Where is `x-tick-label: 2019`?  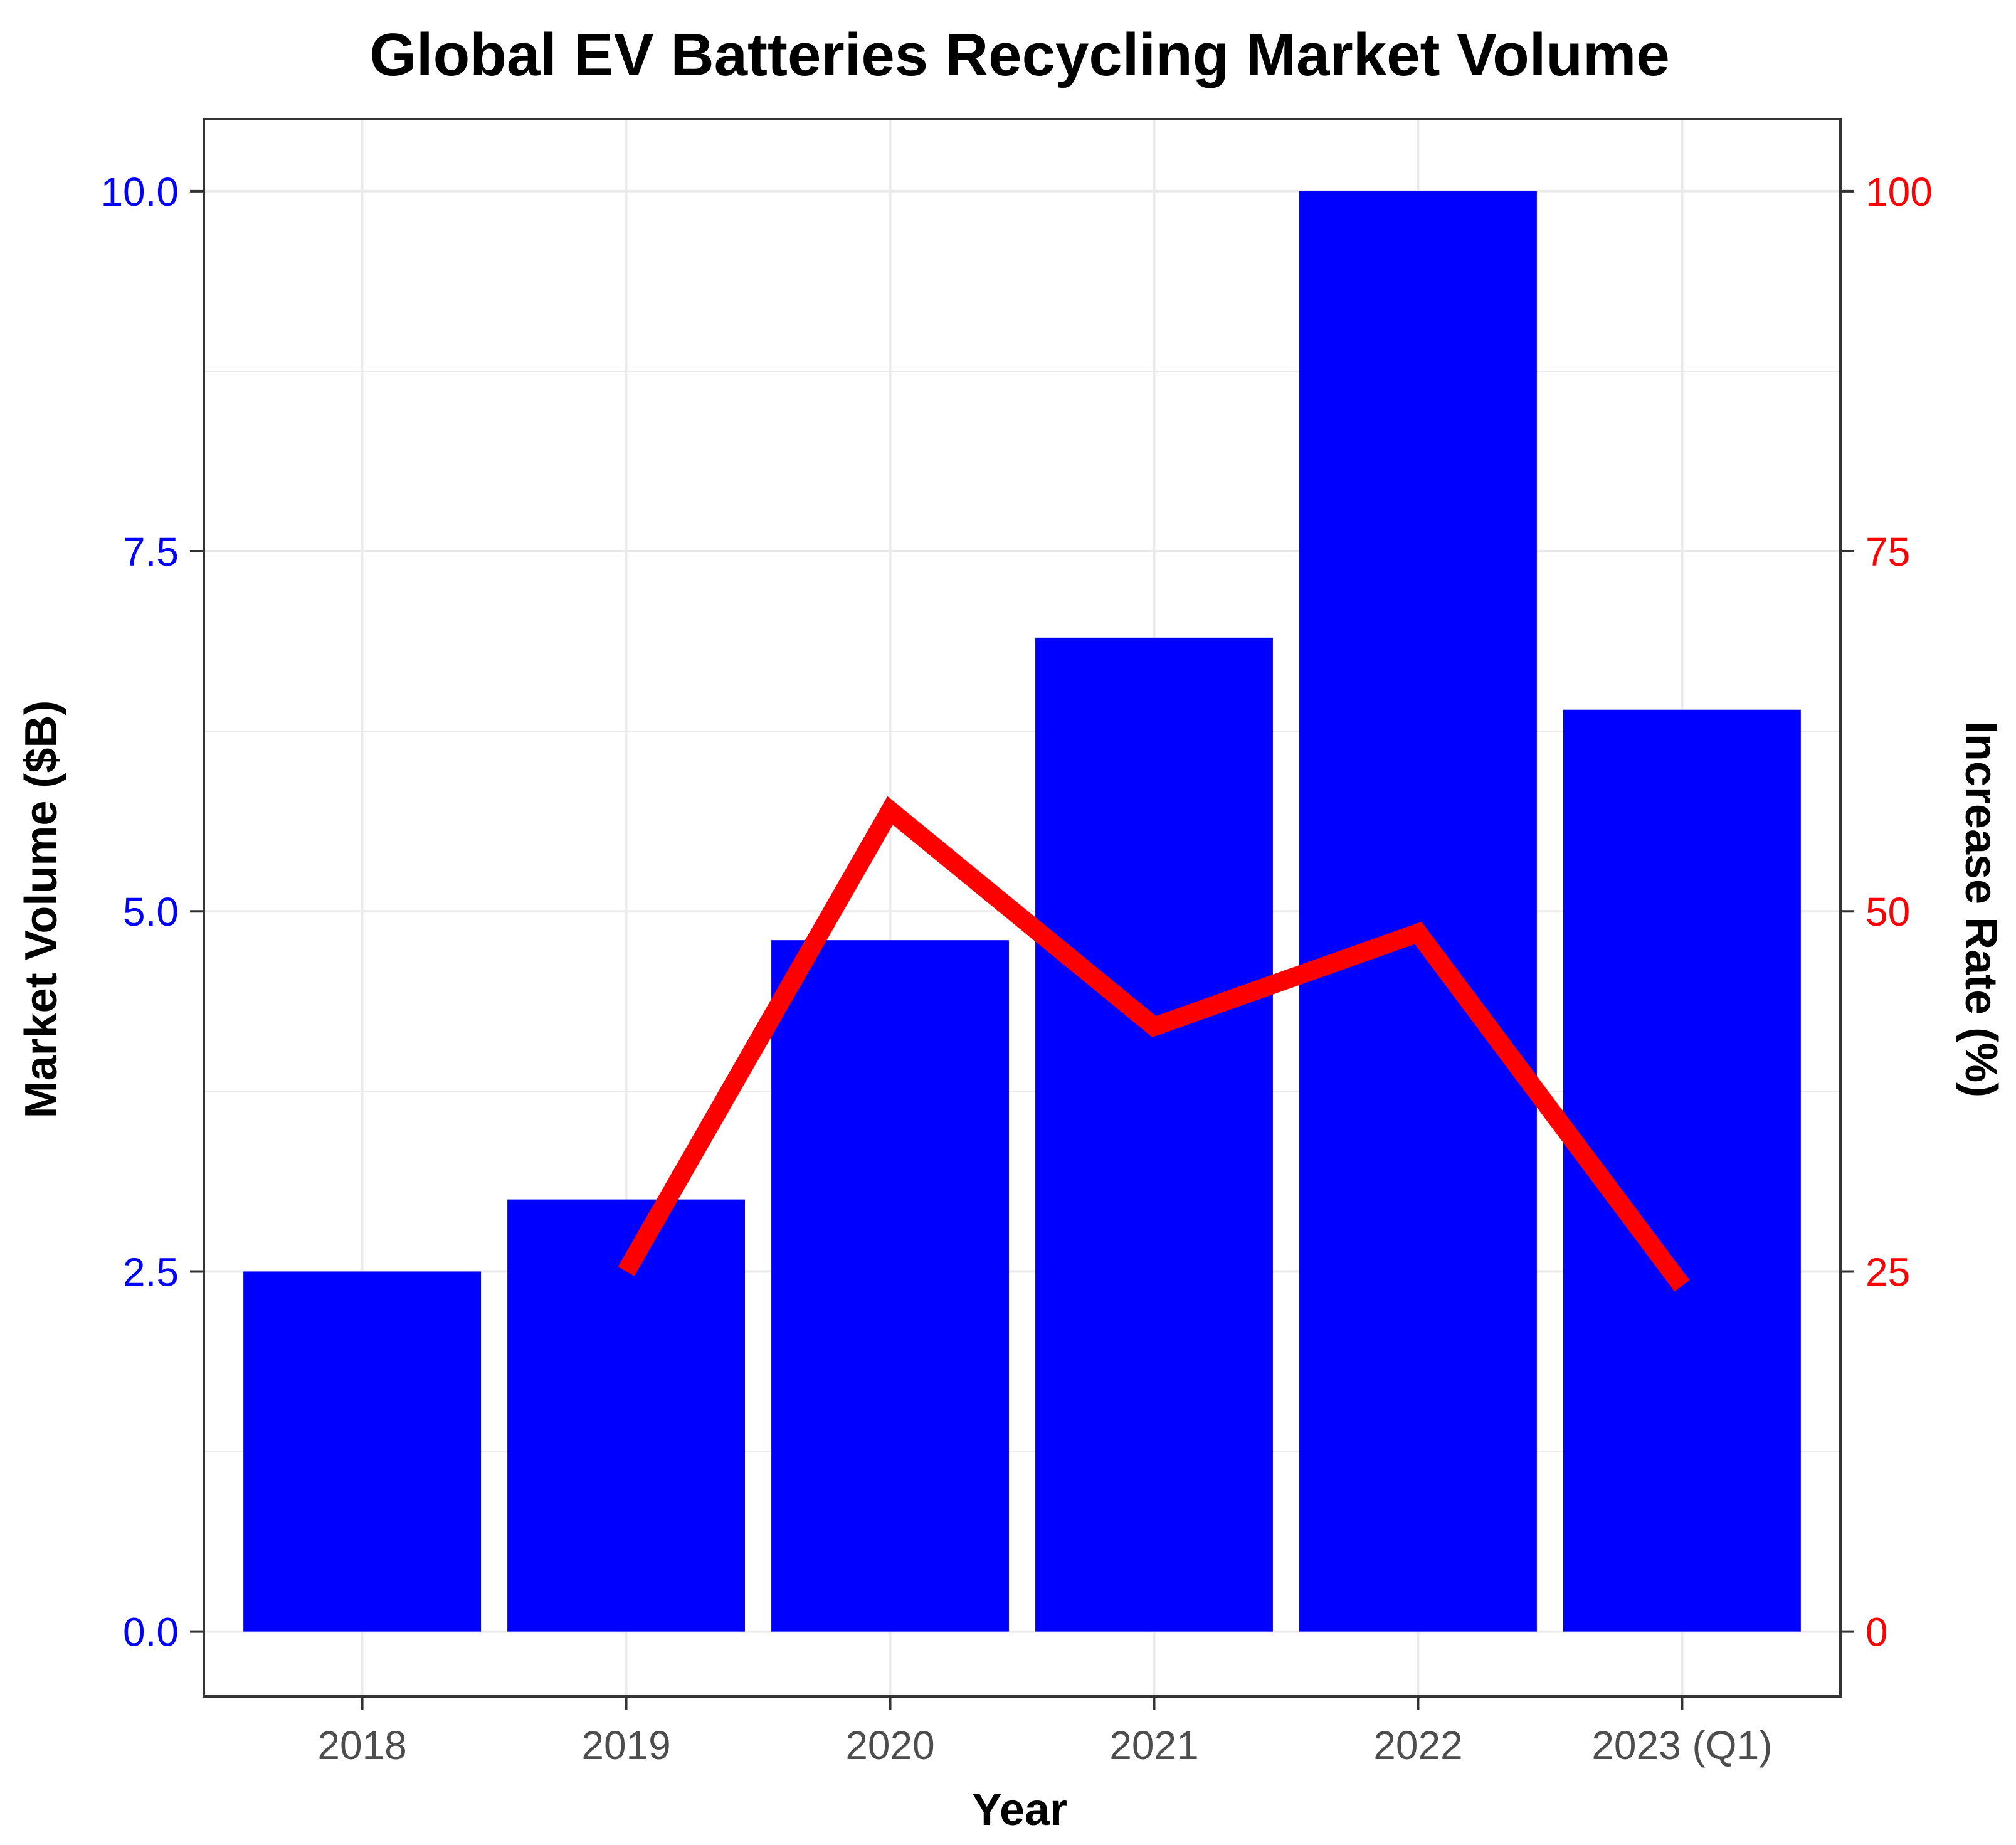 x-tick-label: 2019 is located at coordinates (625, 1745).